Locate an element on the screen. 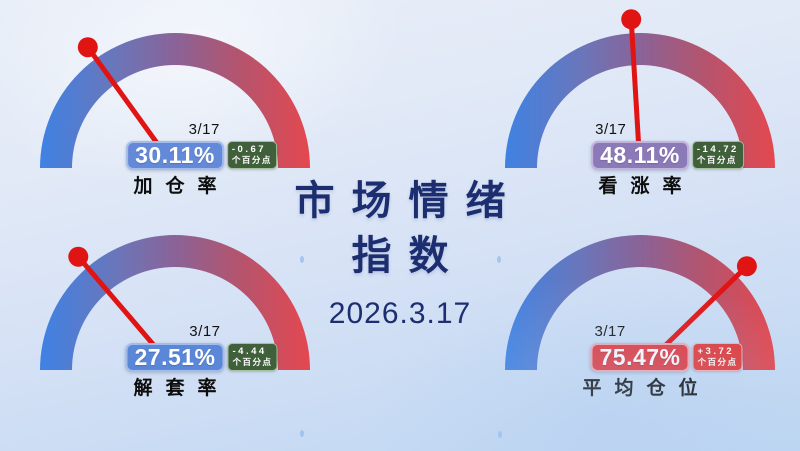 The image size is (800, 451). value-badge: 75.47% 3/17 +3.72 个百分点 is located at coordinates (666, 347).